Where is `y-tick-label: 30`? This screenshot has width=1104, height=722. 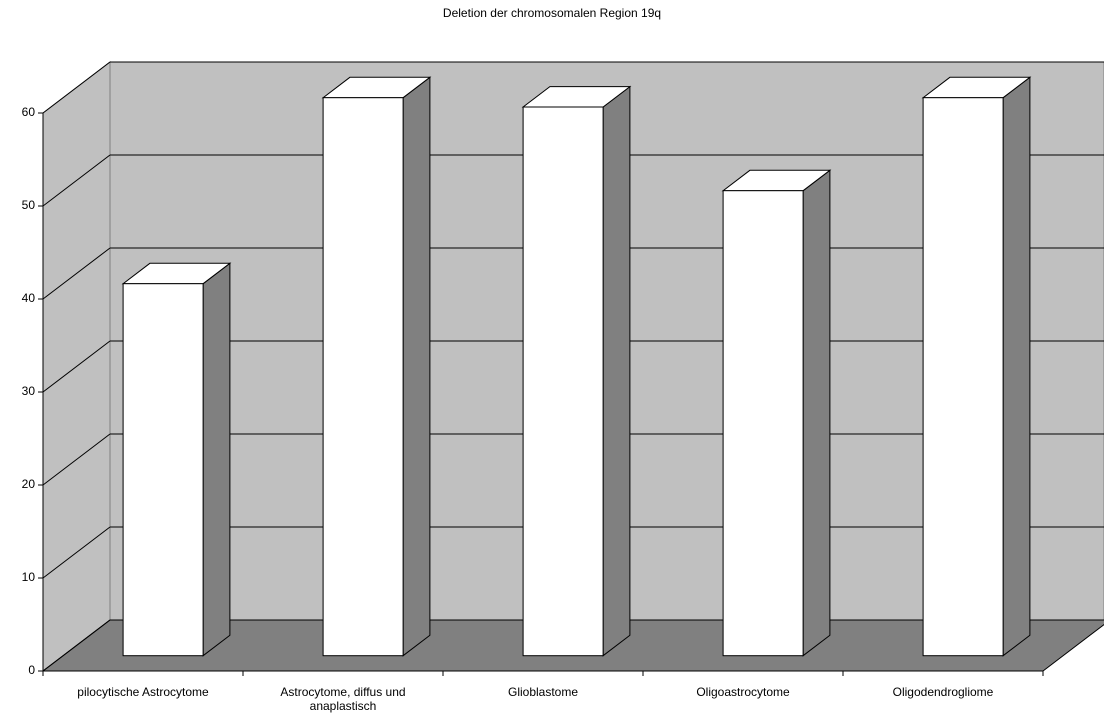 y-tick-label: 30 is located at coordinates (29, 391).